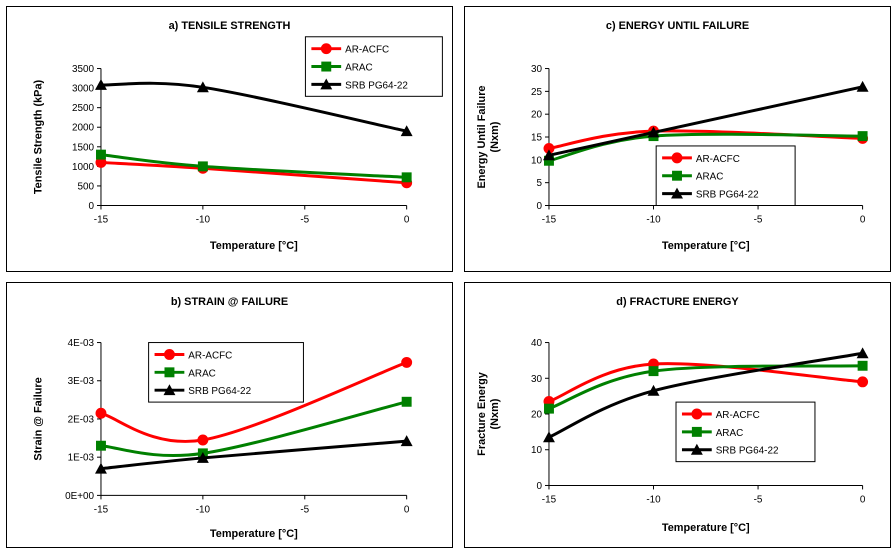 This screenshot has height=548, width=895. I want to click on y-tick-label: 20, so click(537, 414).